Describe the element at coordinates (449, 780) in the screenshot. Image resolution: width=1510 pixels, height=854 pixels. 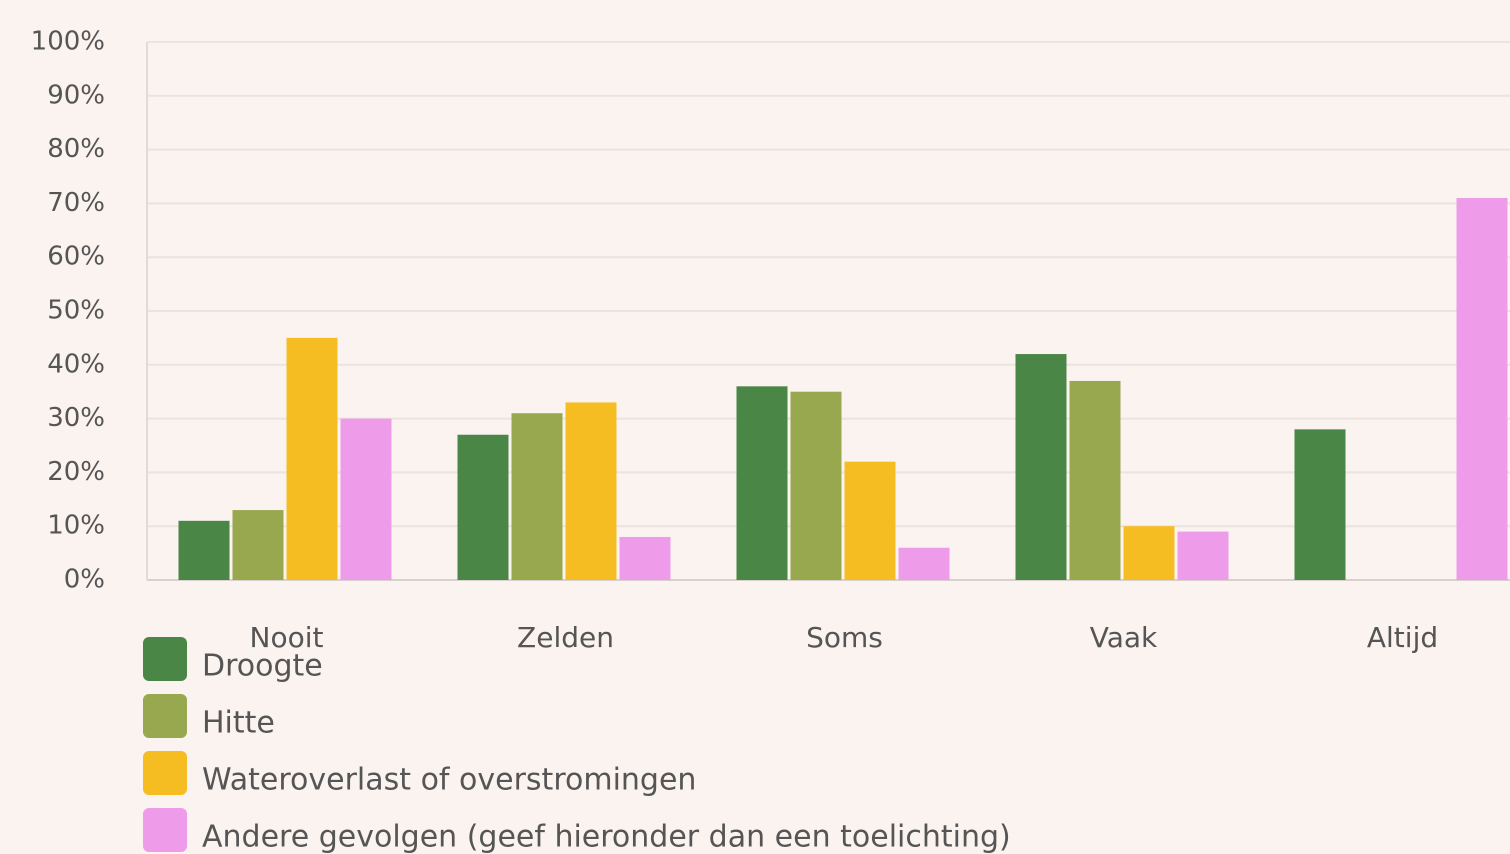
I see `legend-label: Wateroverlast of overstromingen` at that location.